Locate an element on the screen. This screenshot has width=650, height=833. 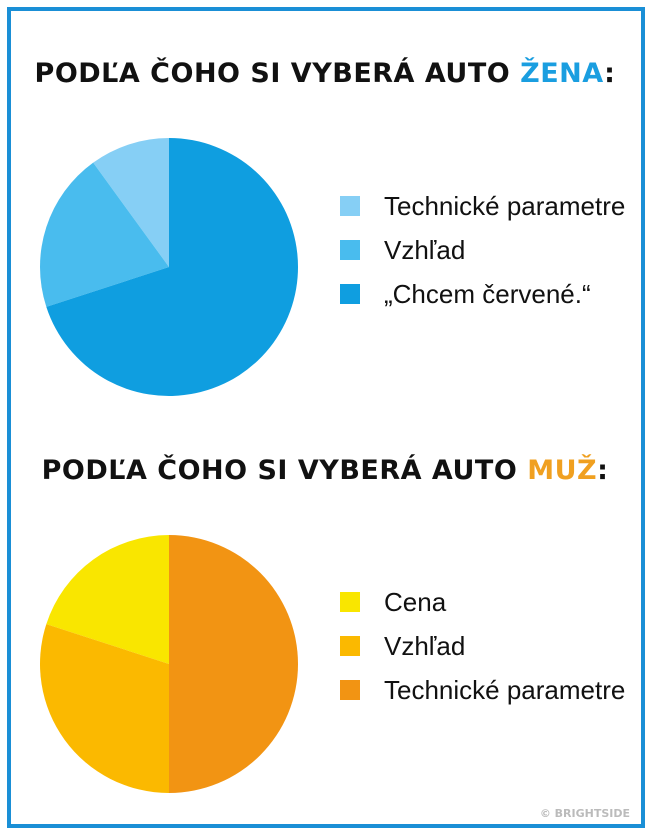
pie-chart-women is located at coordinates (169, 267).